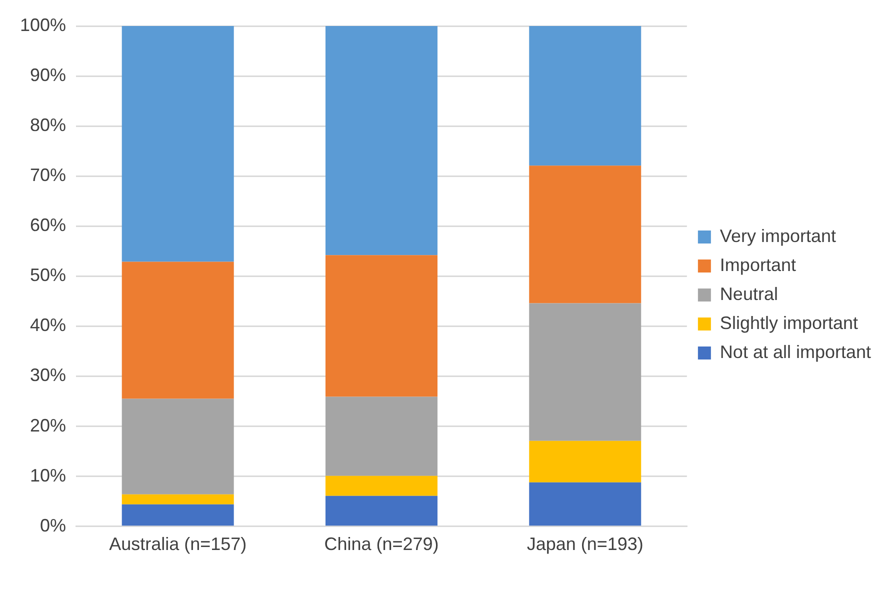 The width and height of the screenshot is (891, 604). Describe the element at coordinates (48, 75) in the screenshot. I see `y-tick-label: 90%` at that location.